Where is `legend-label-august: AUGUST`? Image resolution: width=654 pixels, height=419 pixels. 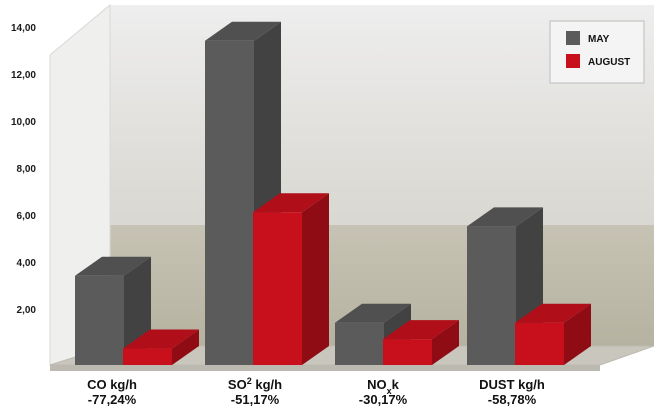 legend-label-august: AUGUST is located at coordinates (609, 62).